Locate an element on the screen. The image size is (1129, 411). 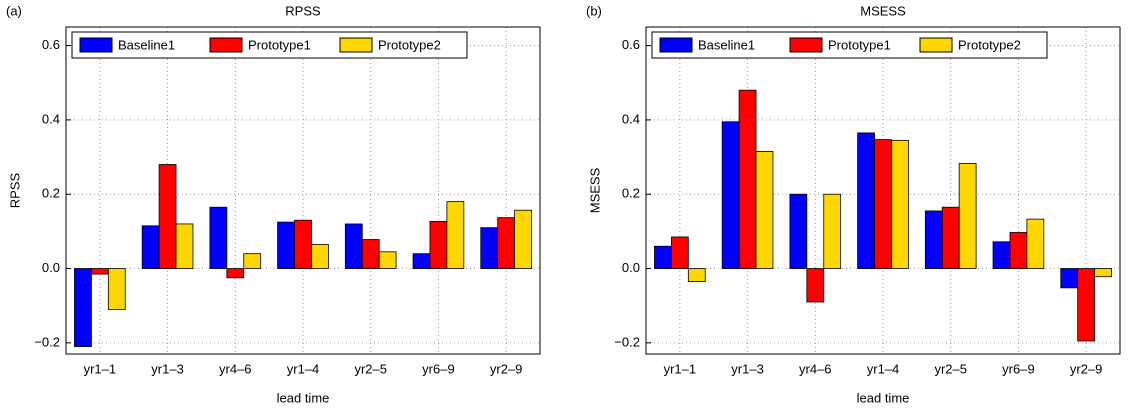
y-axis-label: MSESS is located at coordinates (594, 190).